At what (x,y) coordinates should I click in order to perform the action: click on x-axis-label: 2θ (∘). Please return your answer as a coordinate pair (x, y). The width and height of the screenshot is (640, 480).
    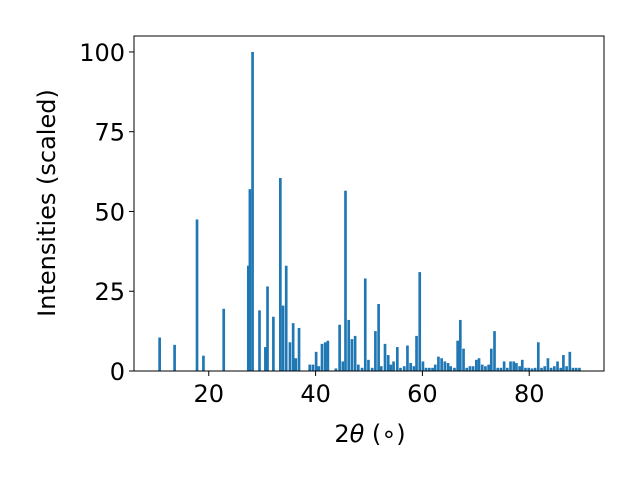
    Looking at the image, I should click on (369, 434).